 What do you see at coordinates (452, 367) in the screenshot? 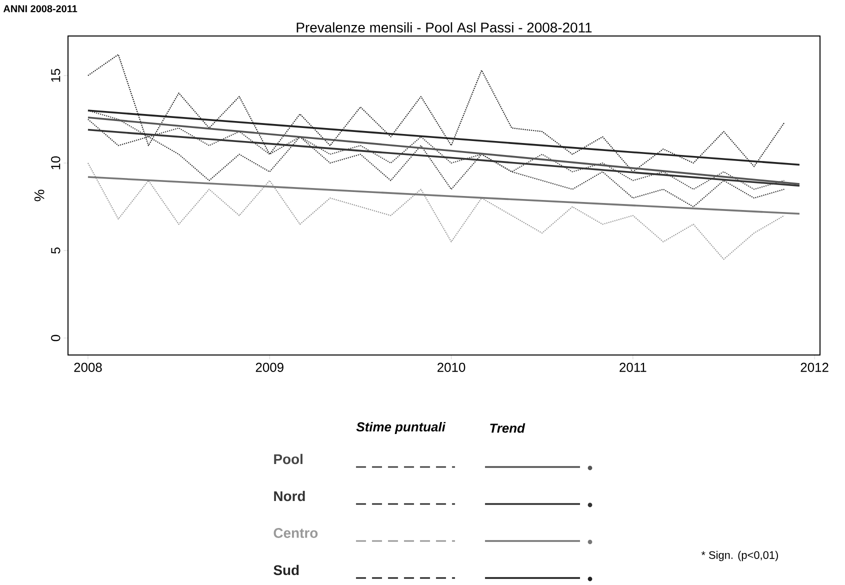
I see `x-tick-label: 2010` at bounding box center [452, 367].